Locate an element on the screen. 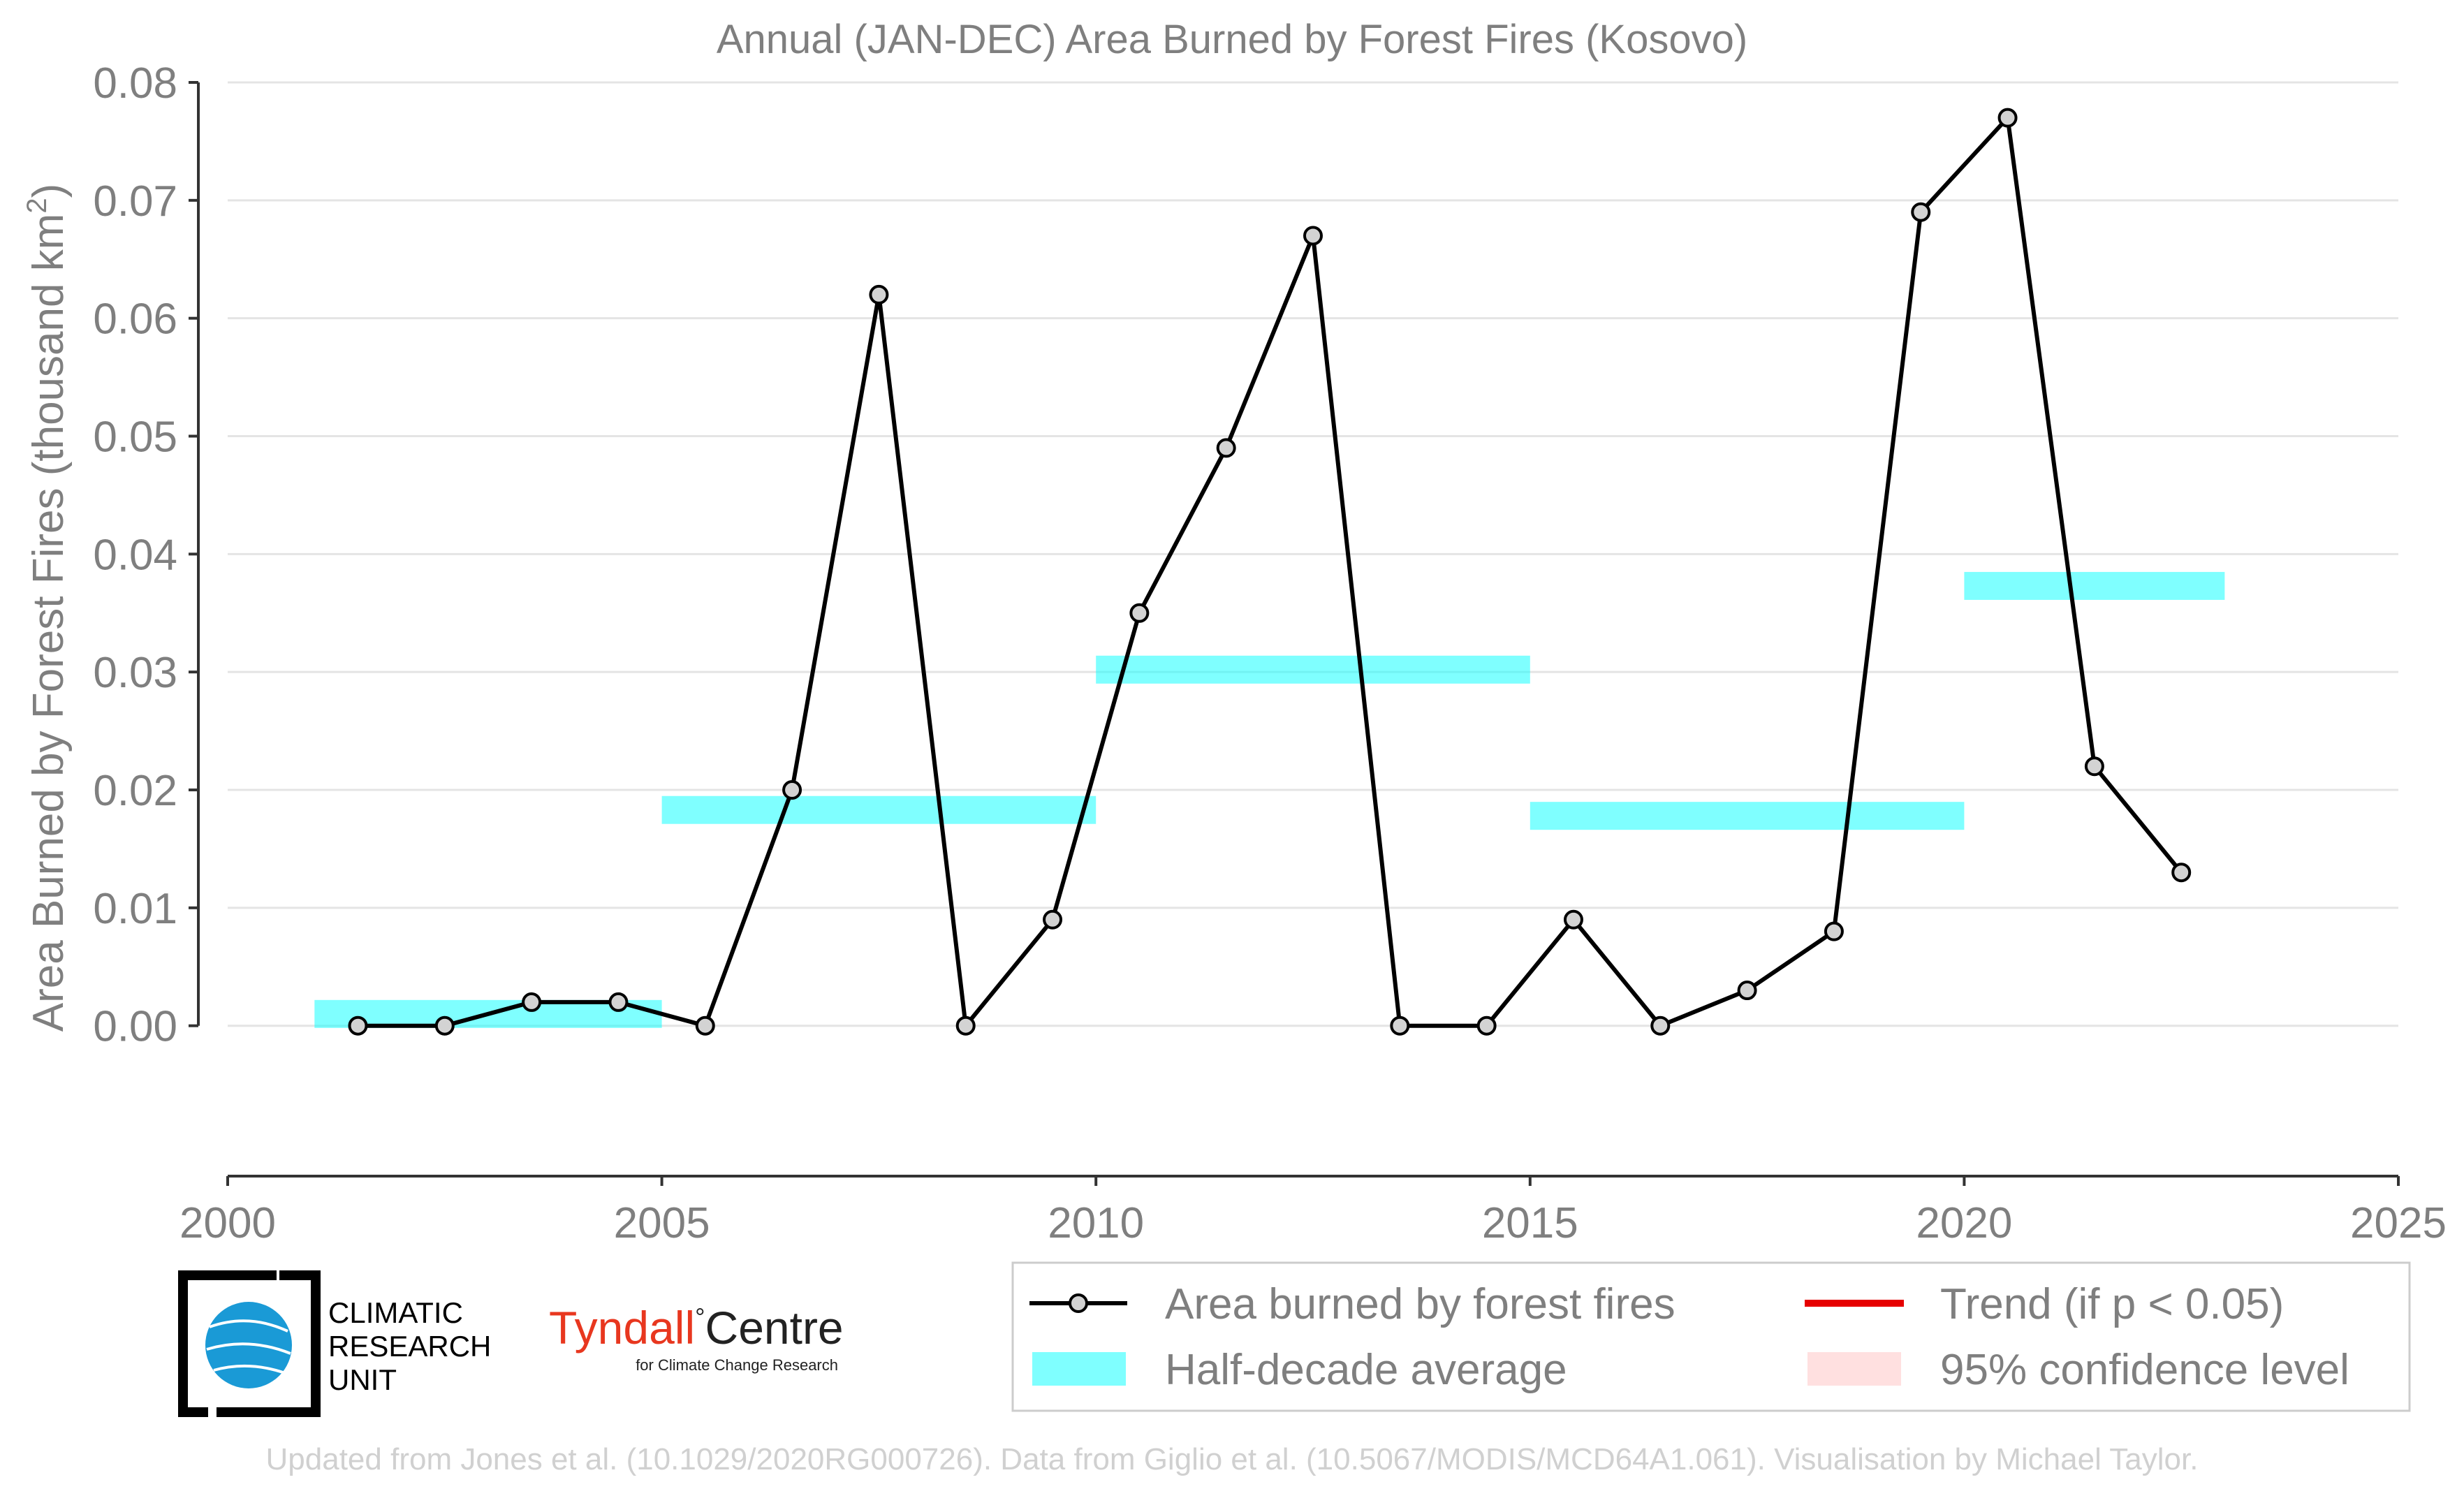  y-tick-label: 0.07 is located at coordinates (135, 201).